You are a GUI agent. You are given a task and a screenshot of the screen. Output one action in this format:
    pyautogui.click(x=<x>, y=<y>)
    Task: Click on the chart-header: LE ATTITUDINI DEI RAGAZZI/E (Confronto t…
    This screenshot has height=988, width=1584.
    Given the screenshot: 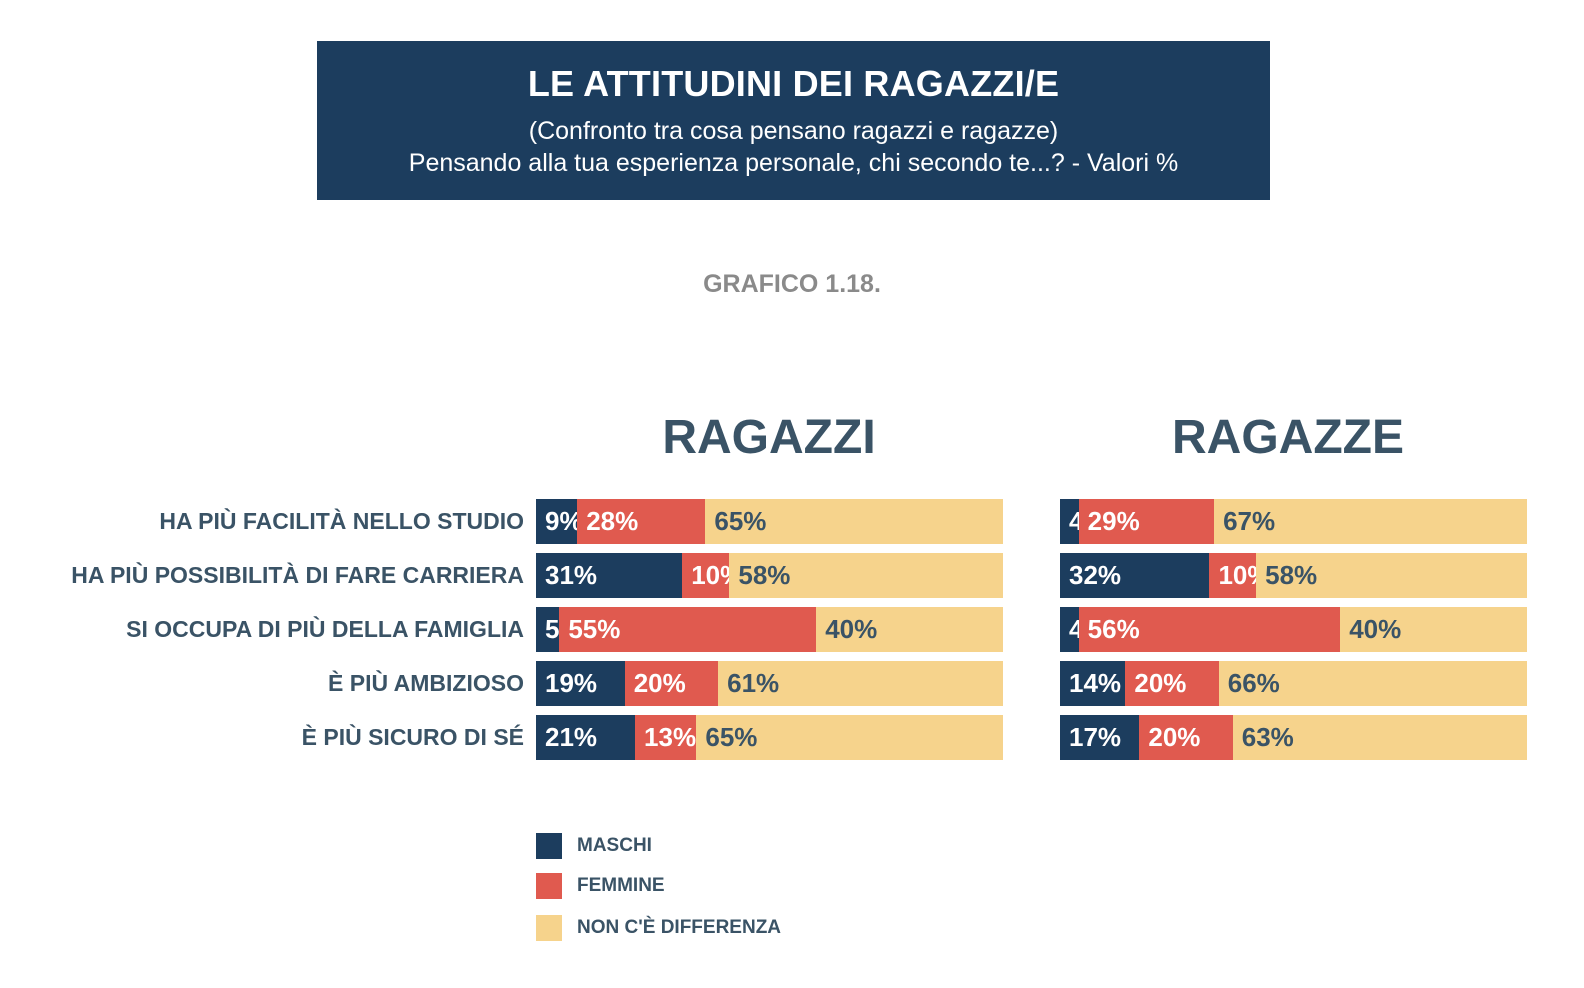 What is the action you would take?
    pyautogui.click(x=793, y=120)
    